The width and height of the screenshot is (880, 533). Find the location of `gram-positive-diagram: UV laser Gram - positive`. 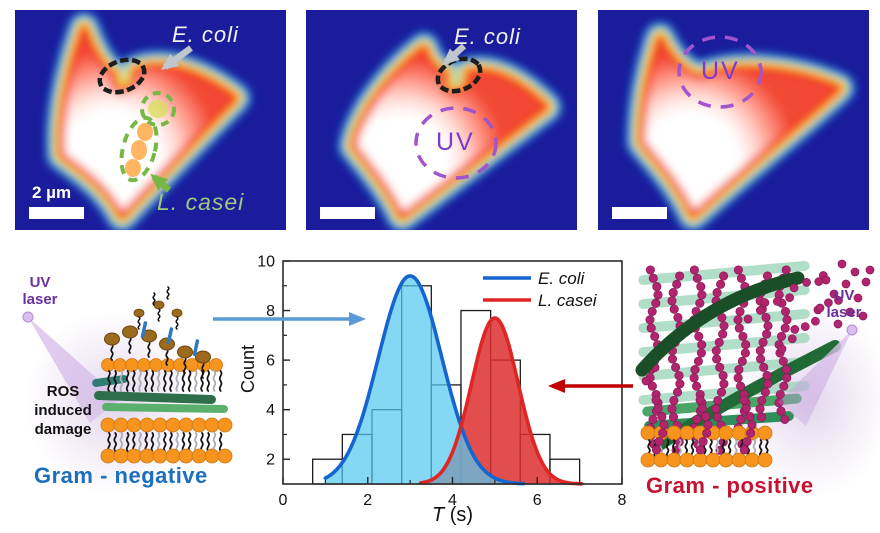

gram-positive-diagram: UV laser Gram - positive is located at coordinates (755, 387).